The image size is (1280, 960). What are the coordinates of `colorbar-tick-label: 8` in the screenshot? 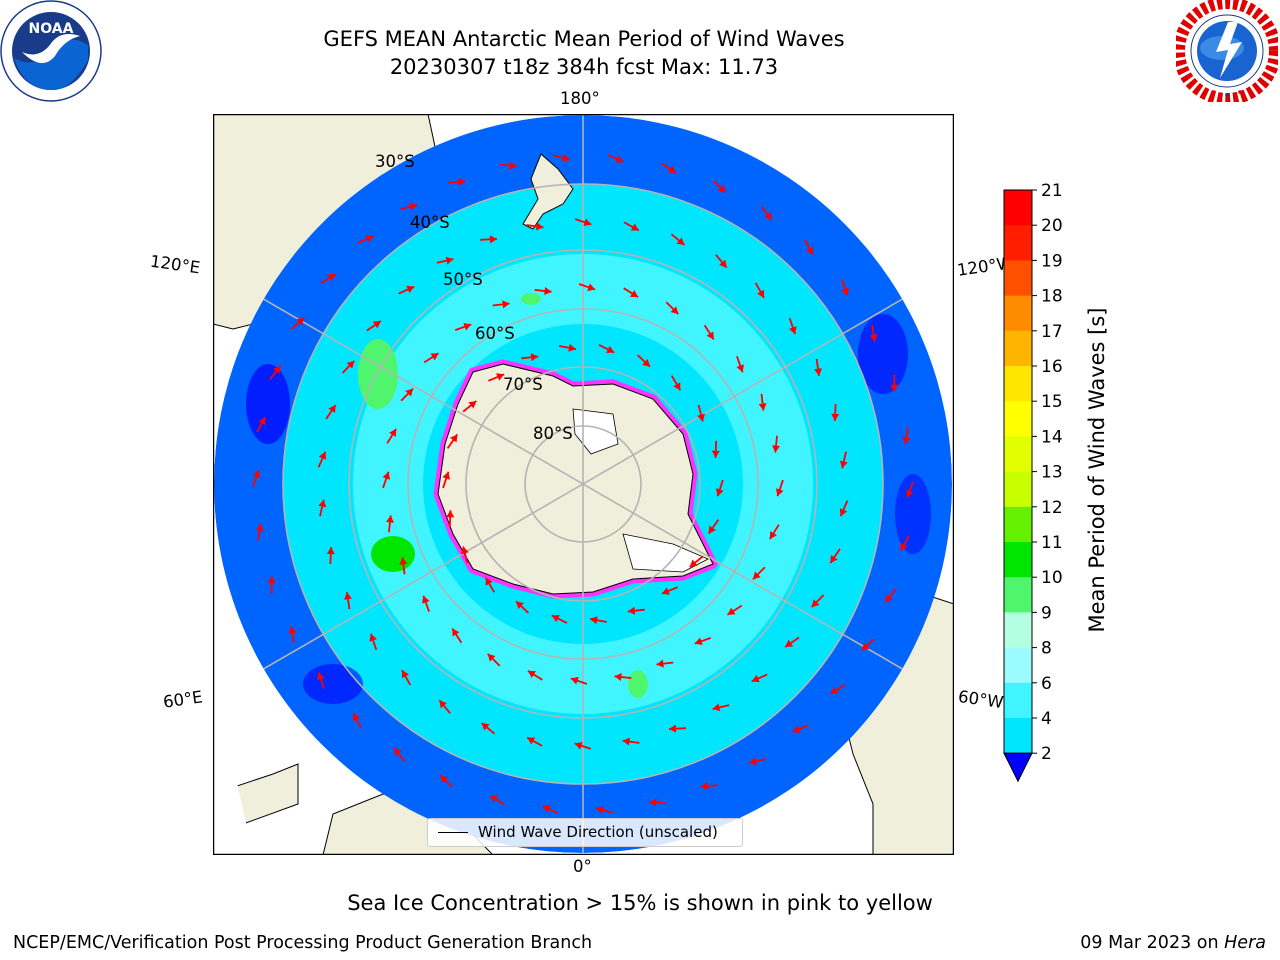 It's located at (1046, 649).